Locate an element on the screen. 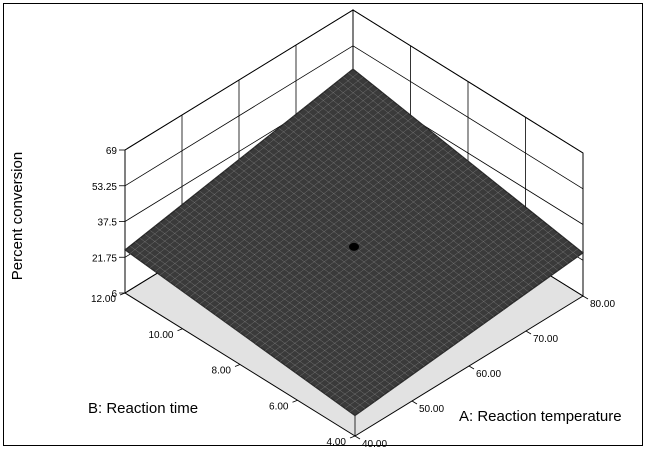  x-axis-line is located at coordinates (469, 366).